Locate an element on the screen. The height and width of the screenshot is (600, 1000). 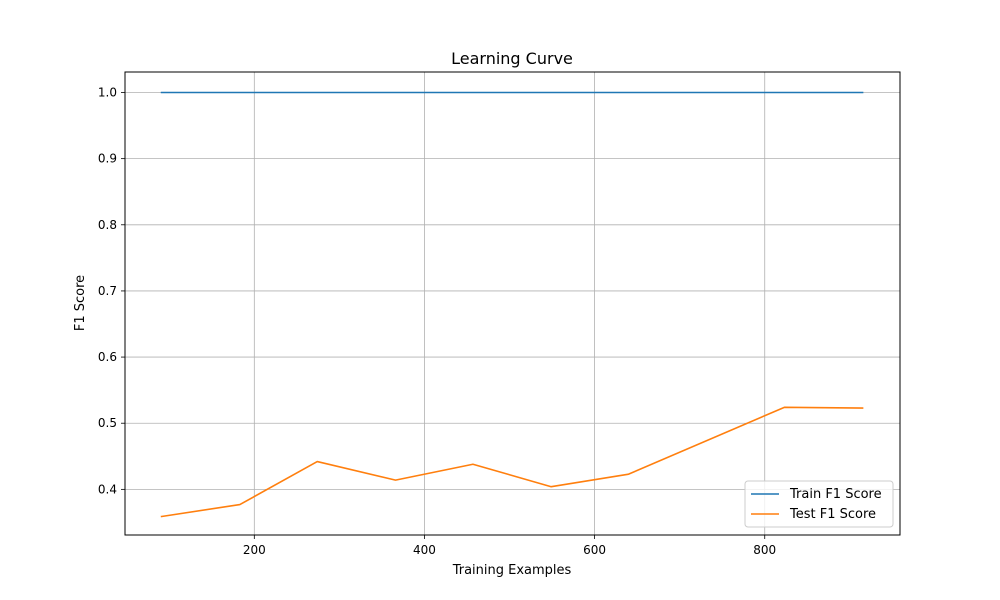
y-tick-label: 0.9 is located at coordinates (107, 159).